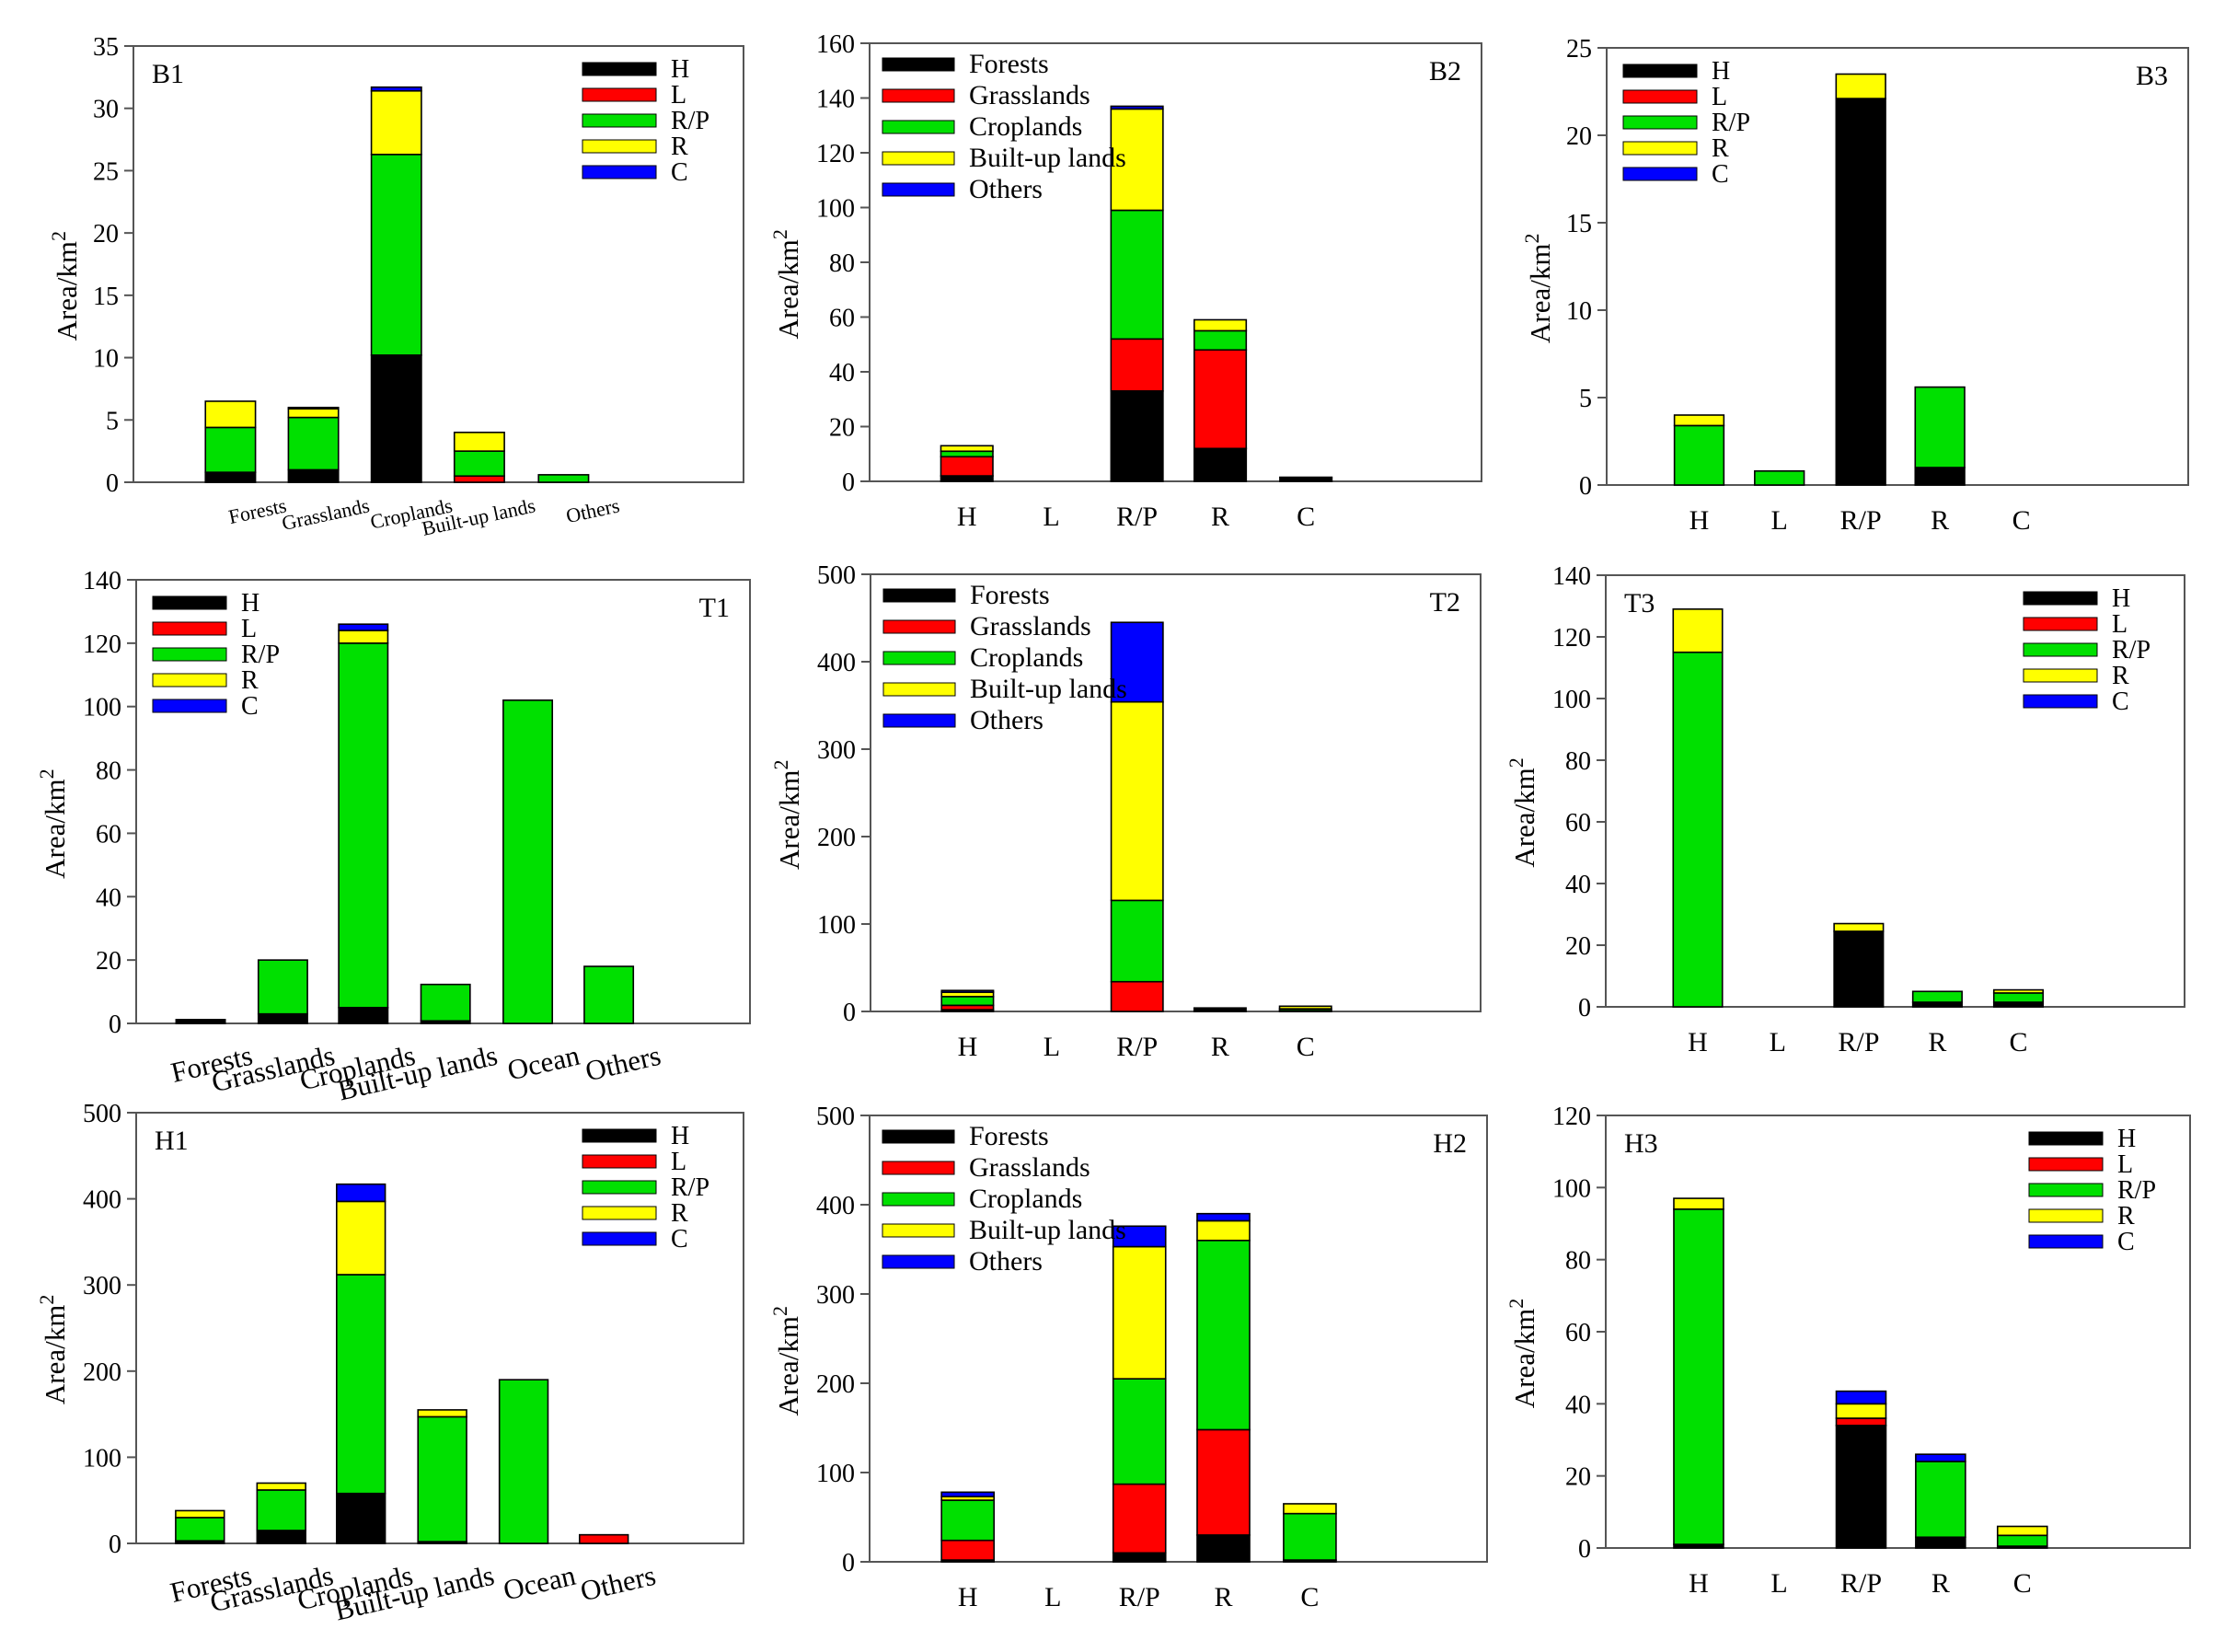  I want to click on x-tick-label: R/P, so click(1861, 520).